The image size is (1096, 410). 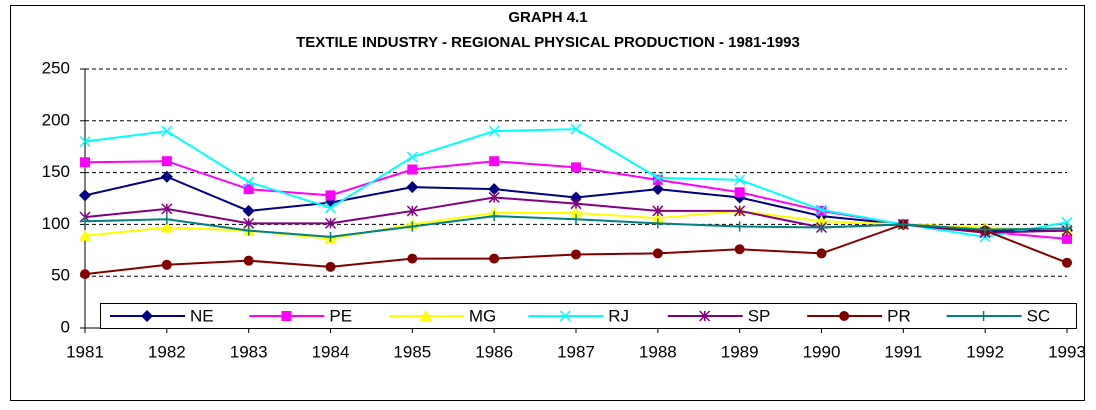 What do you see at coordinates (202, 315) in the screenshot?
I see `legend-label: NE` at bounding box center [202, 315].